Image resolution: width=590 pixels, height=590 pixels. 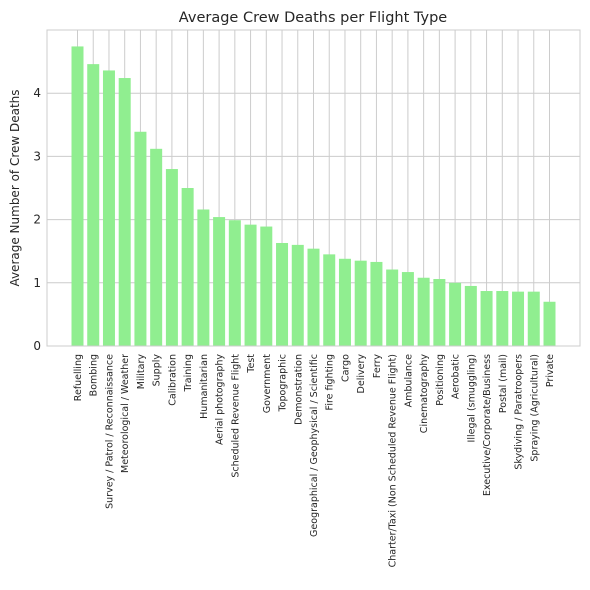 What do you see at coordinates (487, 425) in the screenshot?
I see `x-tick-label: Executive/Corporate/Business` at bounding box center [487, 425].